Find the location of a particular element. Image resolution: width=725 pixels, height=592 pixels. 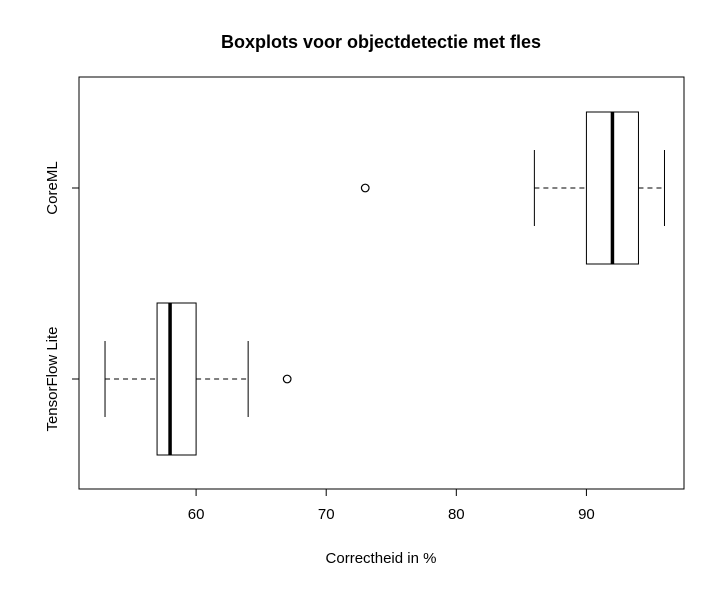

x-tick-label: 70 is located at coordinates (326, 514).